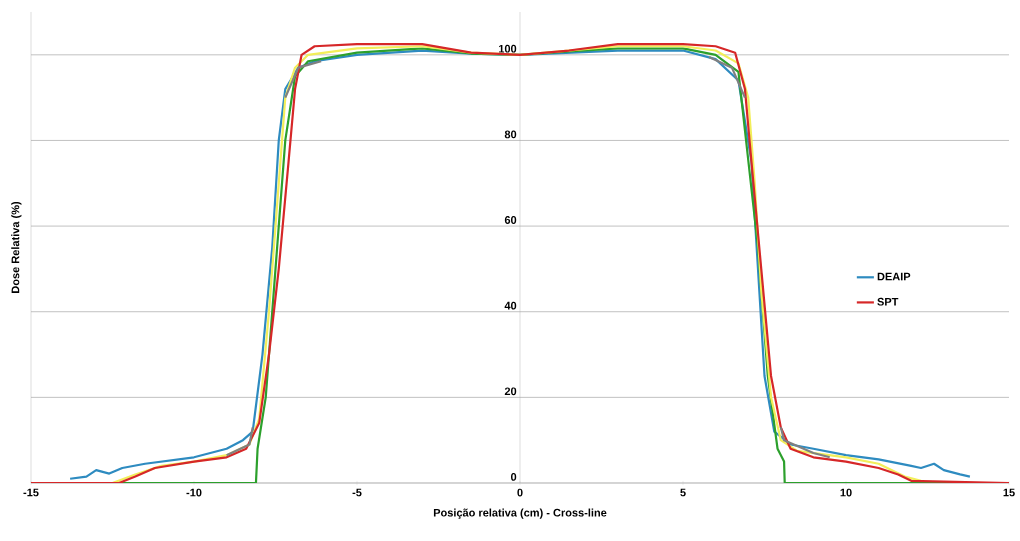  Describe the element at coordinates (510, 220) in the screenshot. I see `y-tick-label: 60` at that location.